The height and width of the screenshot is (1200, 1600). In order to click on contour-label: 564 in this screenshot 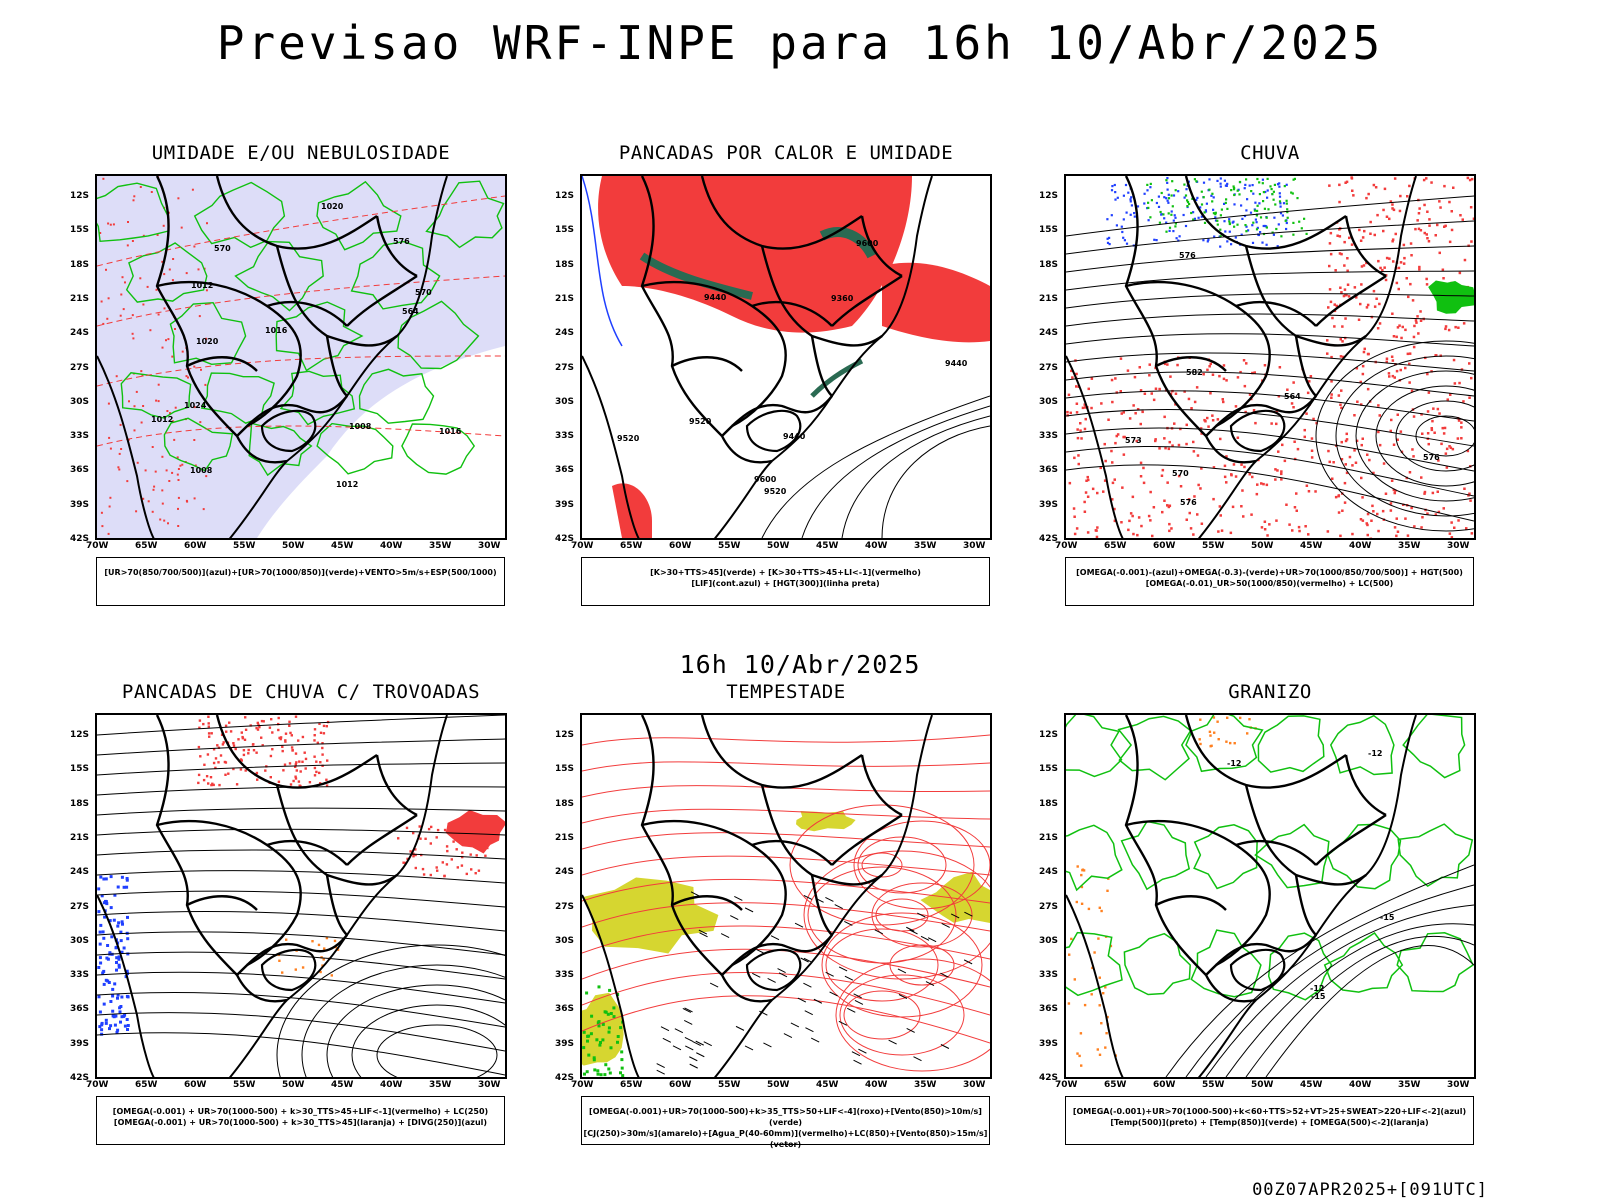, I will do `click(1292, 396)`.